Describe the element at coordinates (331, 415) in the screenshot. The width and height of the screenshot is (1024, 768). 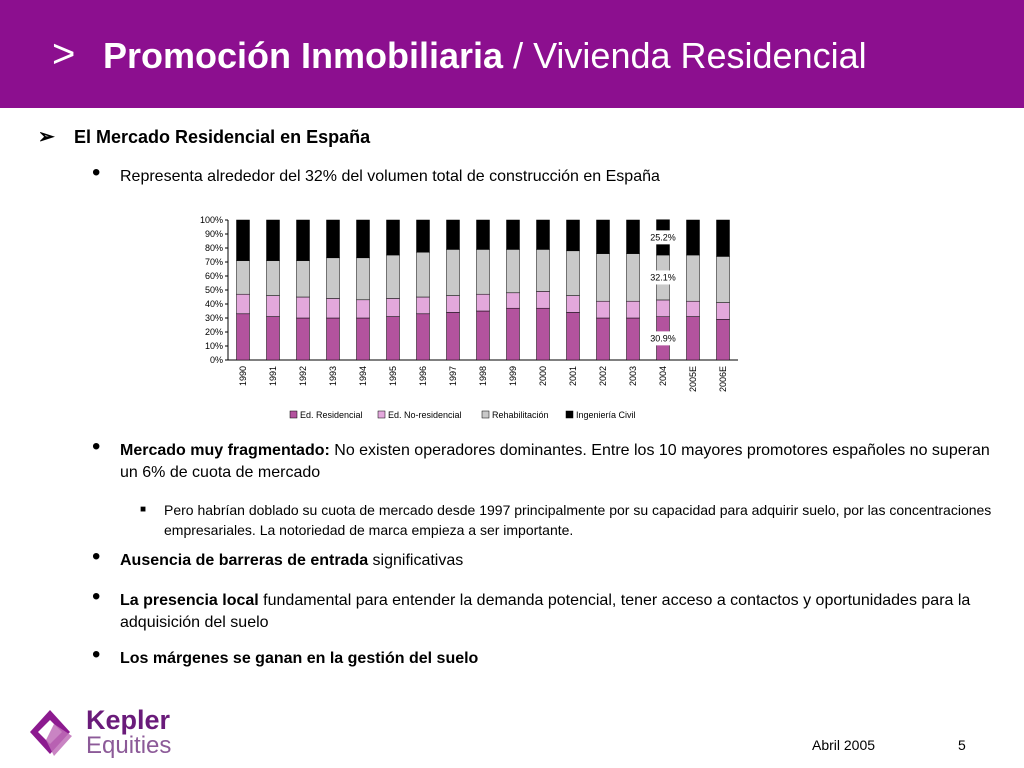
I see `legend-label: Ed. Residencial` at that location.